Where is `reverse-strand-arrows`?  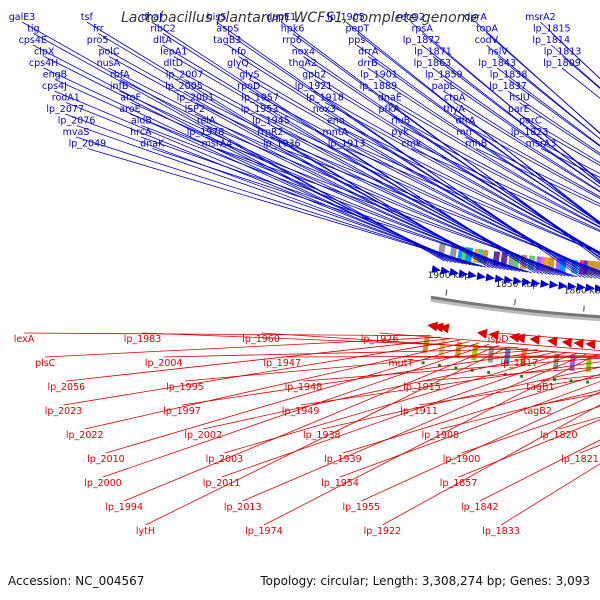 reverse-strand-arrows is located at coordinates (511, 335).